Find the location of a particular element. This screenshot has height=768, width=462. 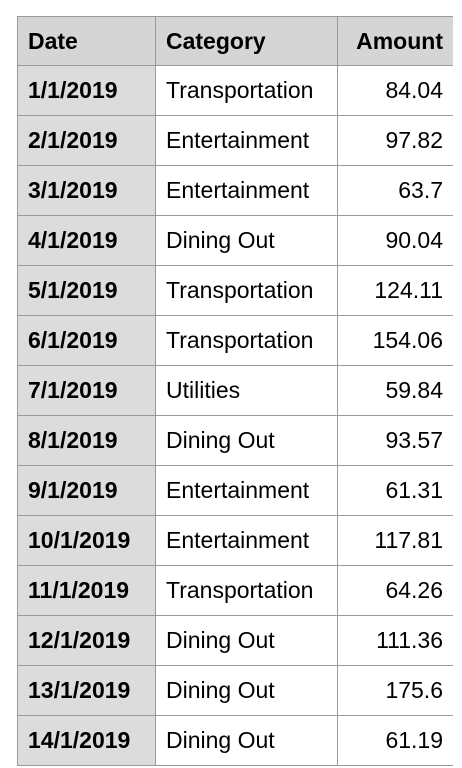

table-row: 5/1/2019 Transportation 124.11 is located at coordinates (235, 290).